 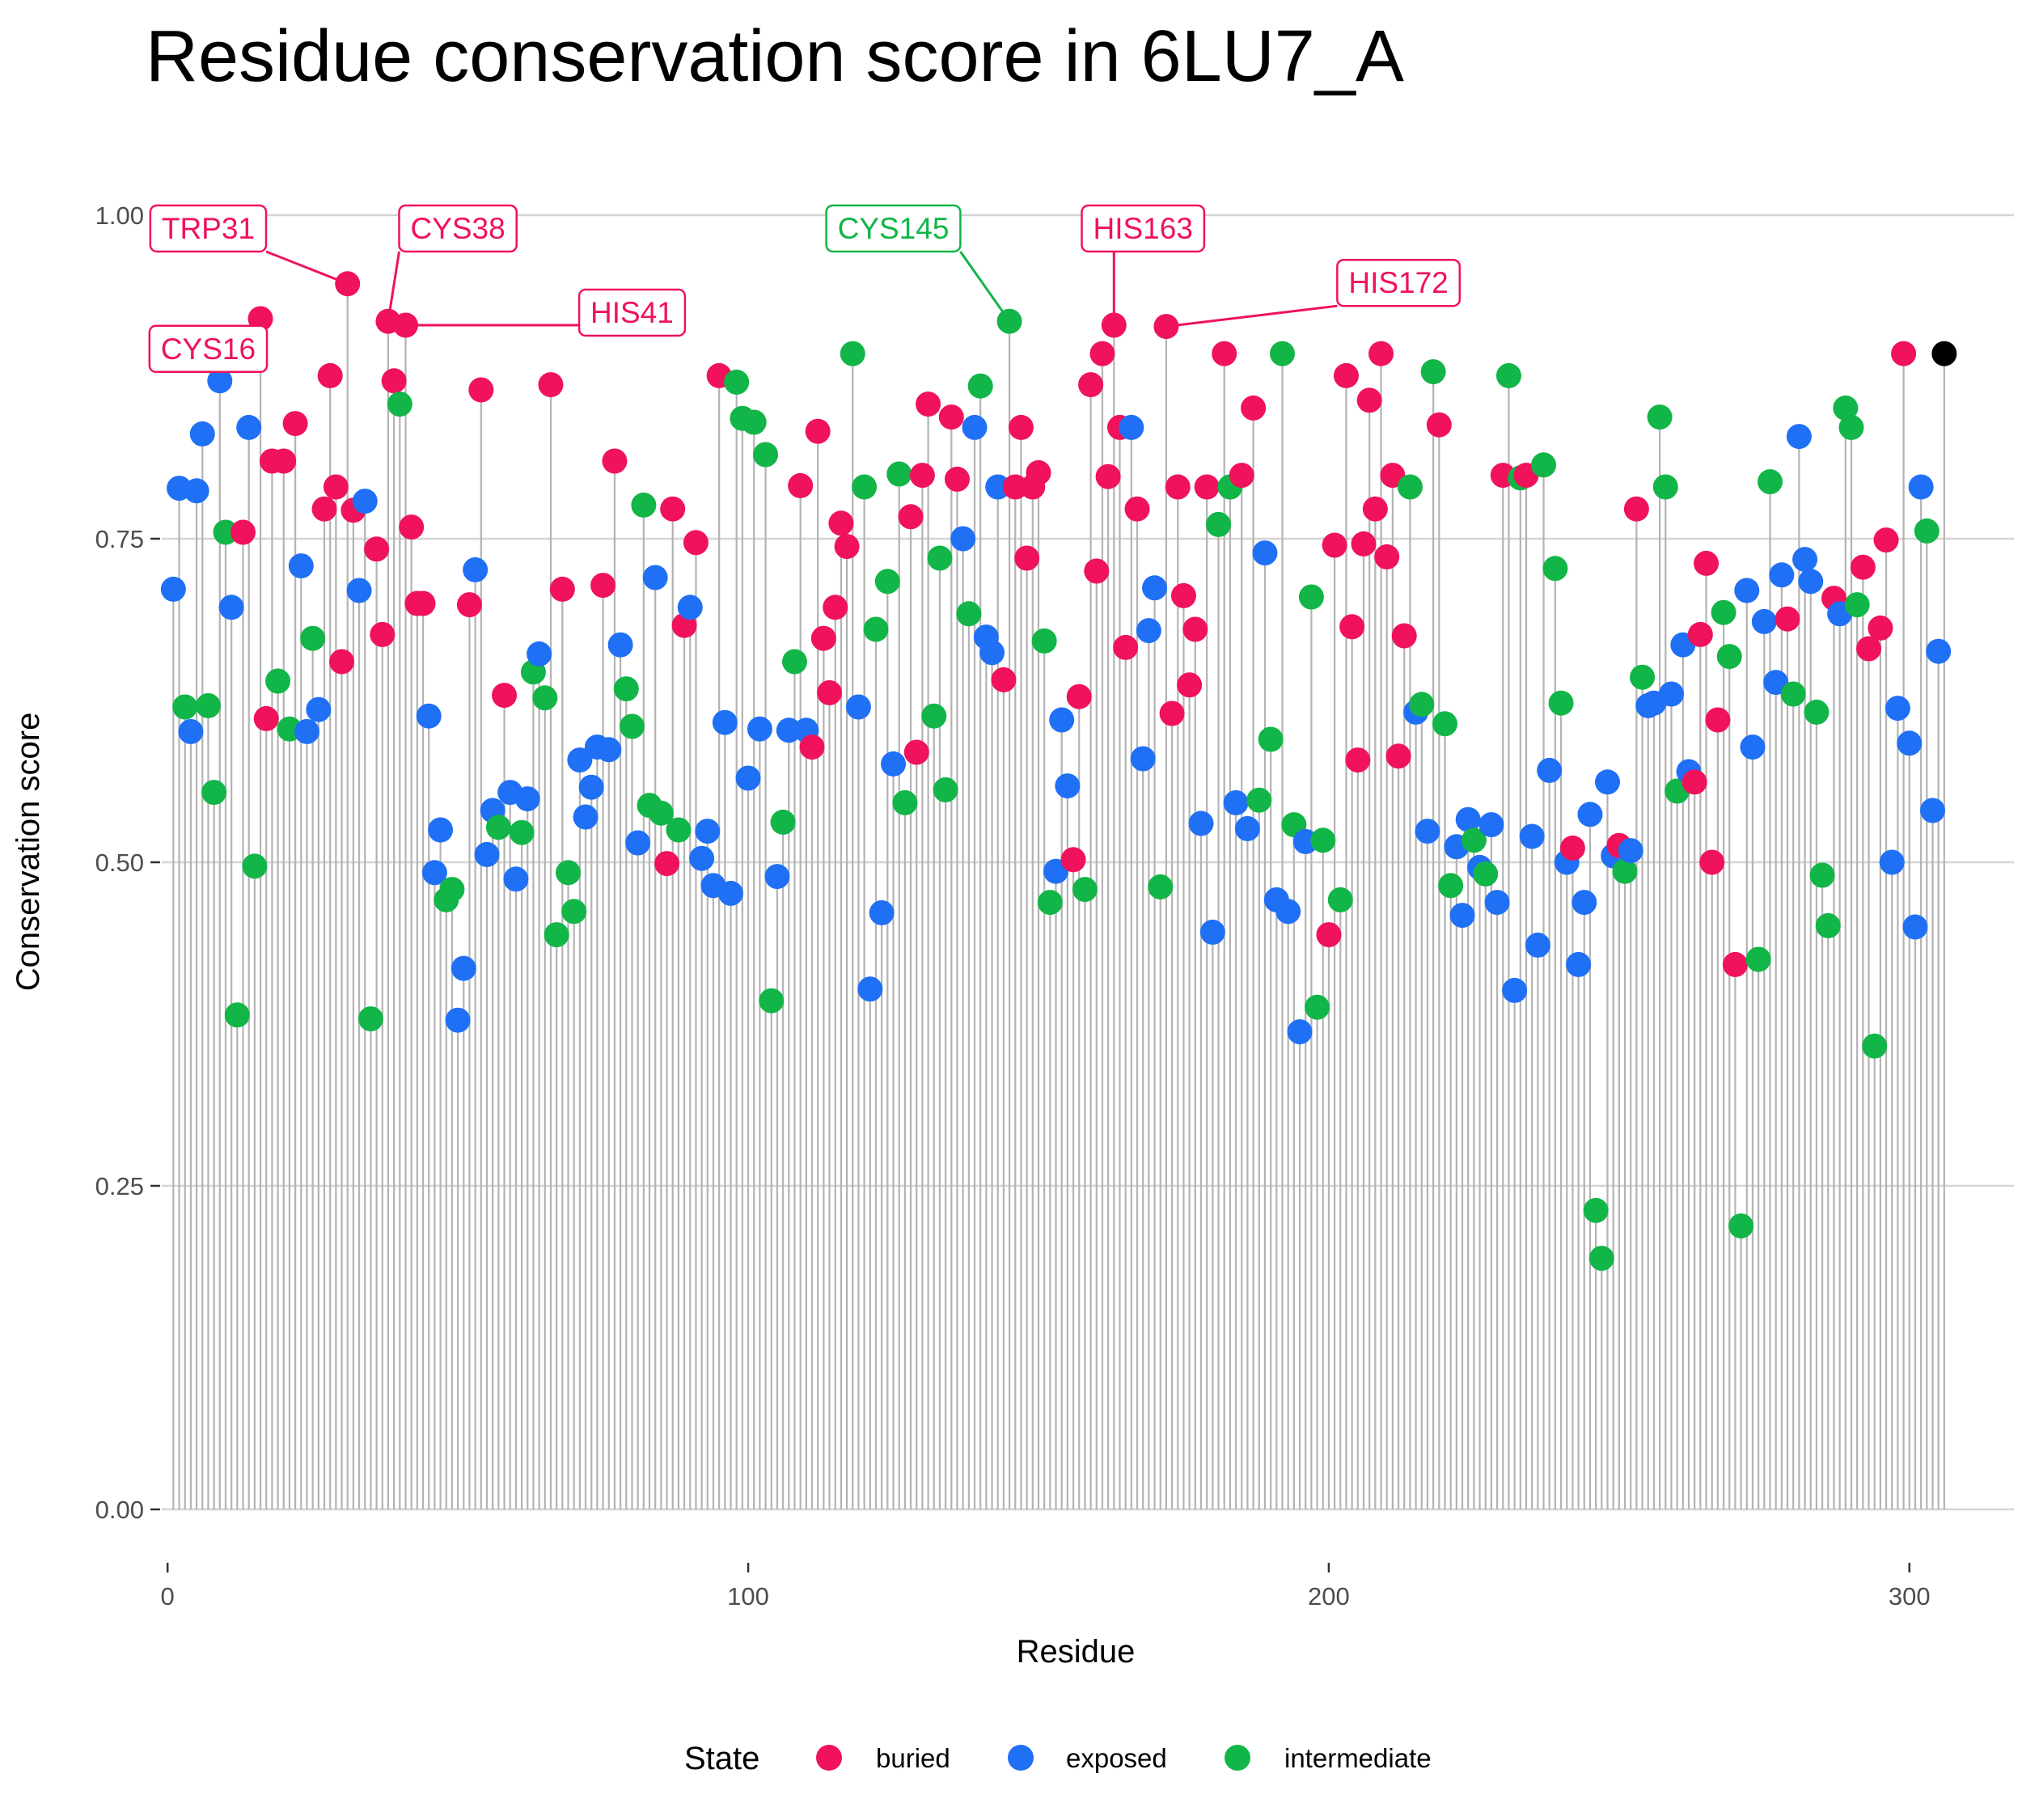 I want to click on callout-label: CYS38, so click(x=457, y=229).